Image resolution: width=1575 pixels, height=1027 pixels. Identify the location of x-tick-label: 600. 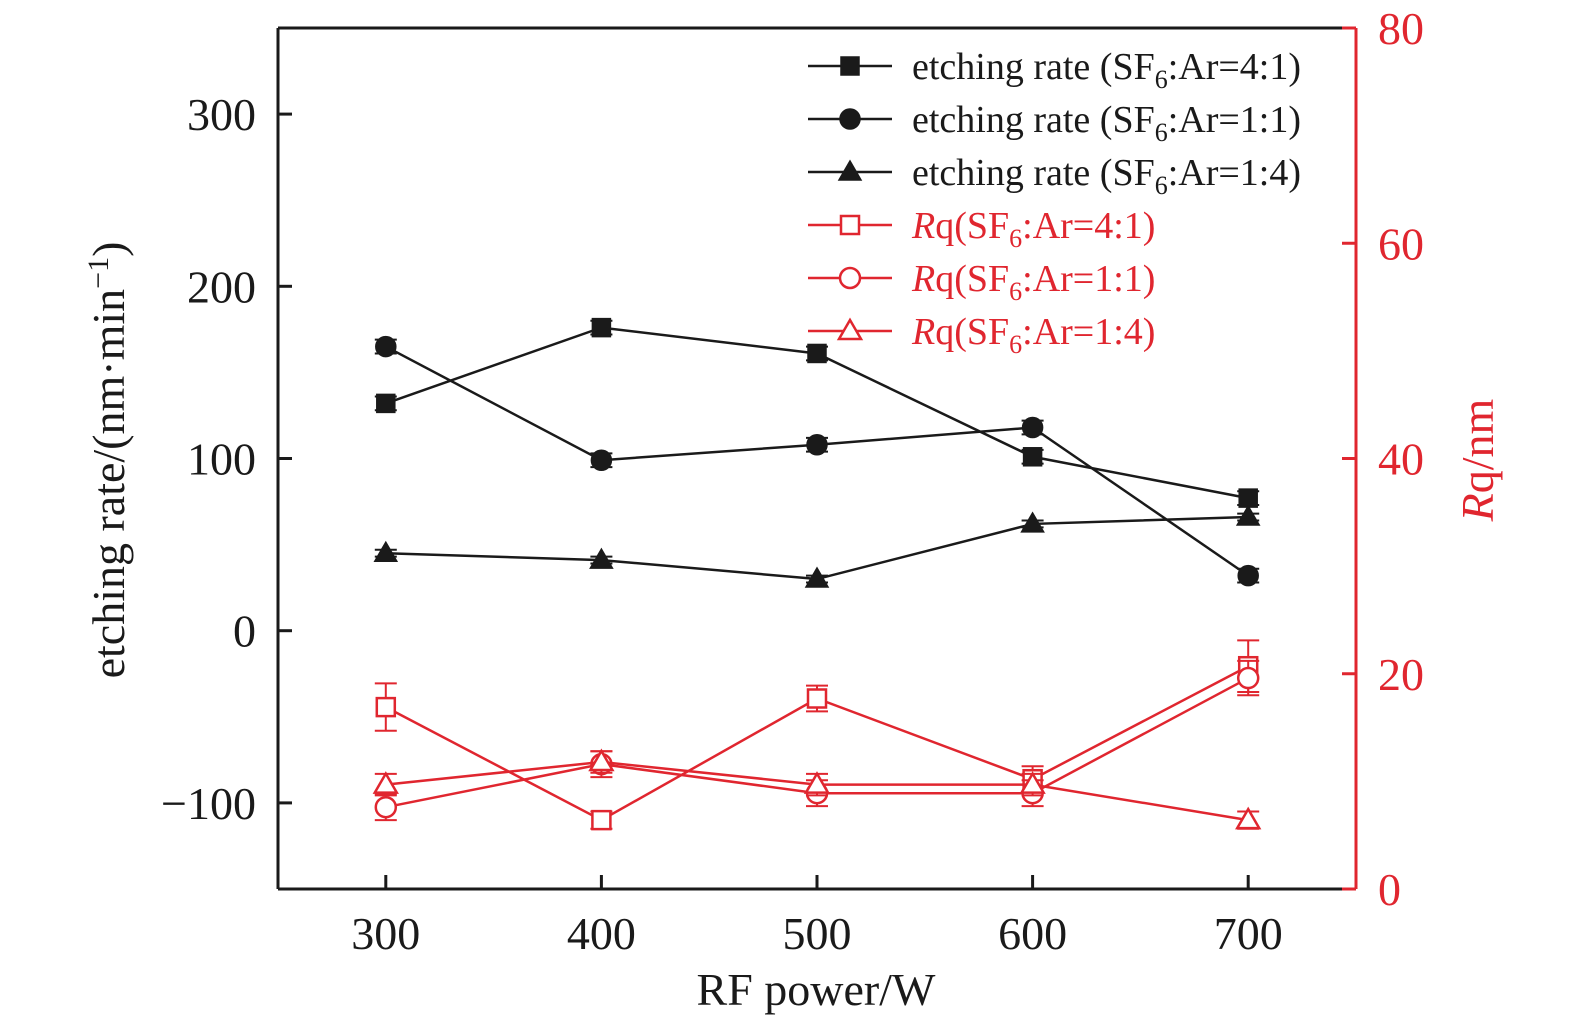
(1032, 933).